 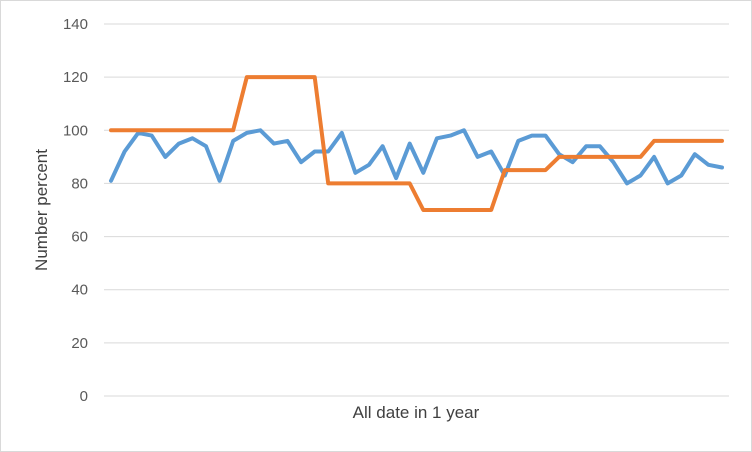 I want to click on y-axis-title: Number percent, so click(x=41, y=210).